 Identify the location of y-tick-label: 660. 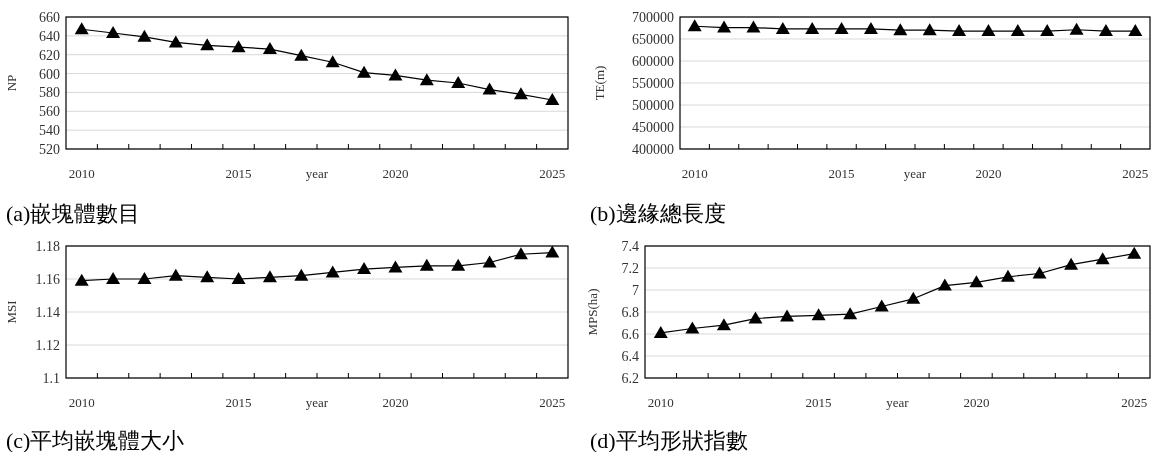
(49, 17).